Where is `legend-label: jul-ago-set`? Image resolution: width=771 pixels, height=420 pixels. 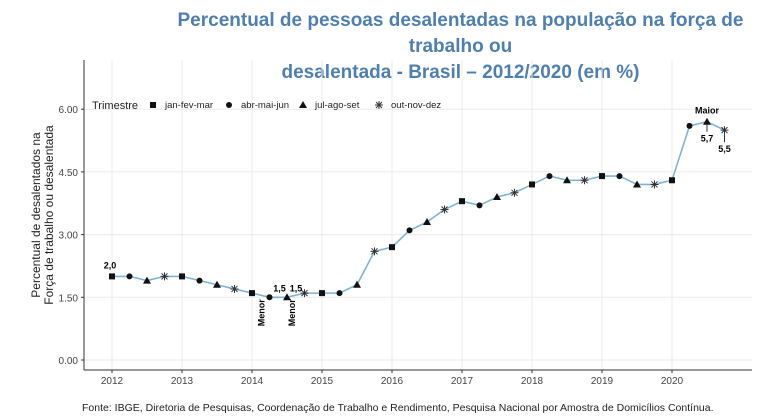
legend-label: jul-ago-set is located at coordinates (337, 105).